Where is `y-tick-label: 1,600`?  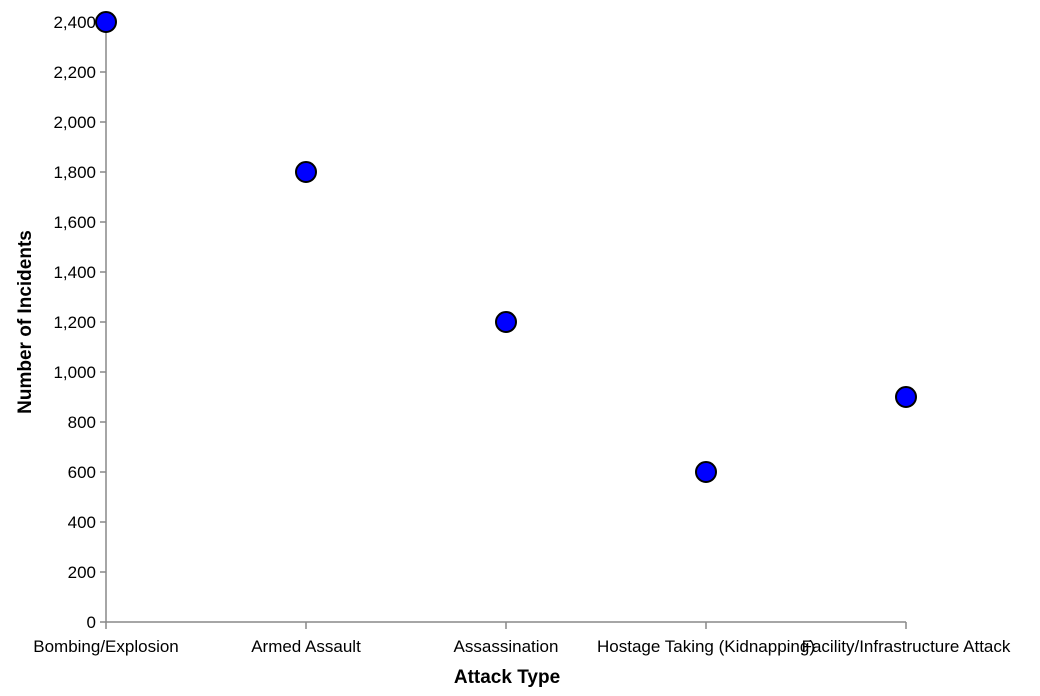
y-tick-label: 1,600 is located at coordinates (74, 222).